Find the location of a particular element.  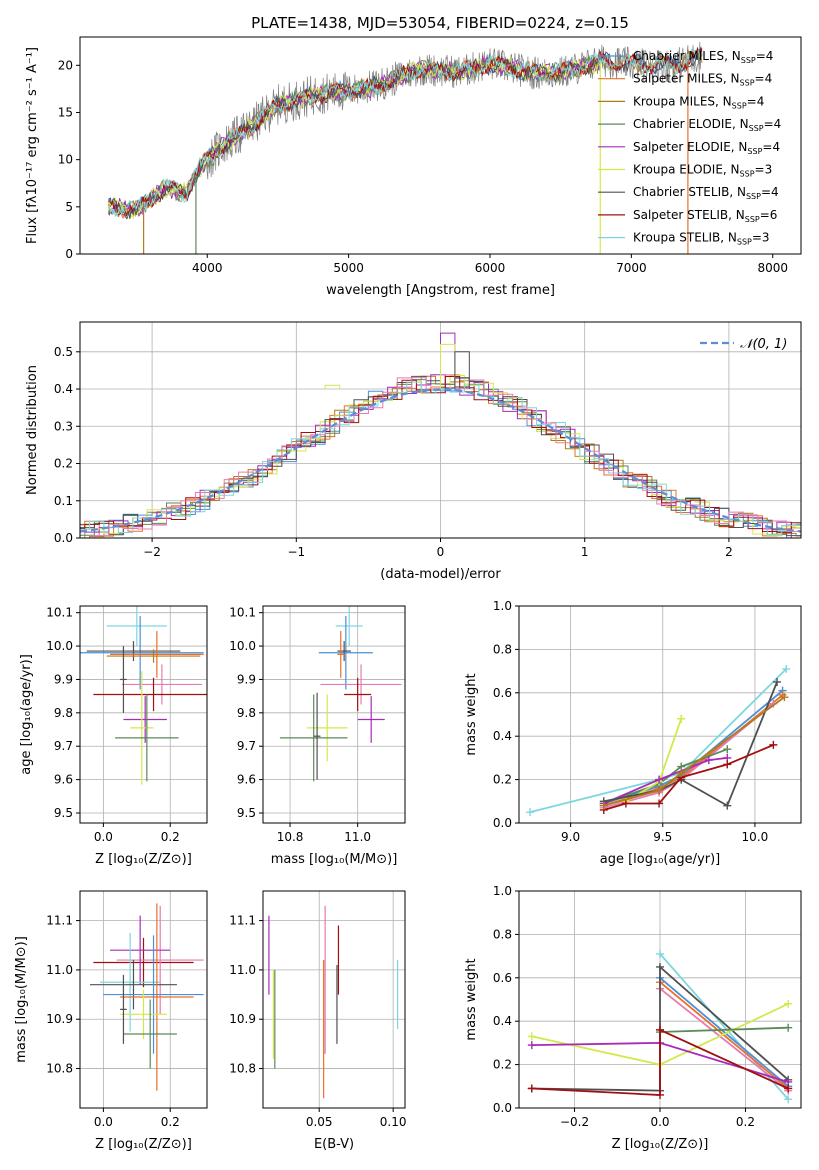

y-tick-label: 10.1 is located at coordinates (242, 613).